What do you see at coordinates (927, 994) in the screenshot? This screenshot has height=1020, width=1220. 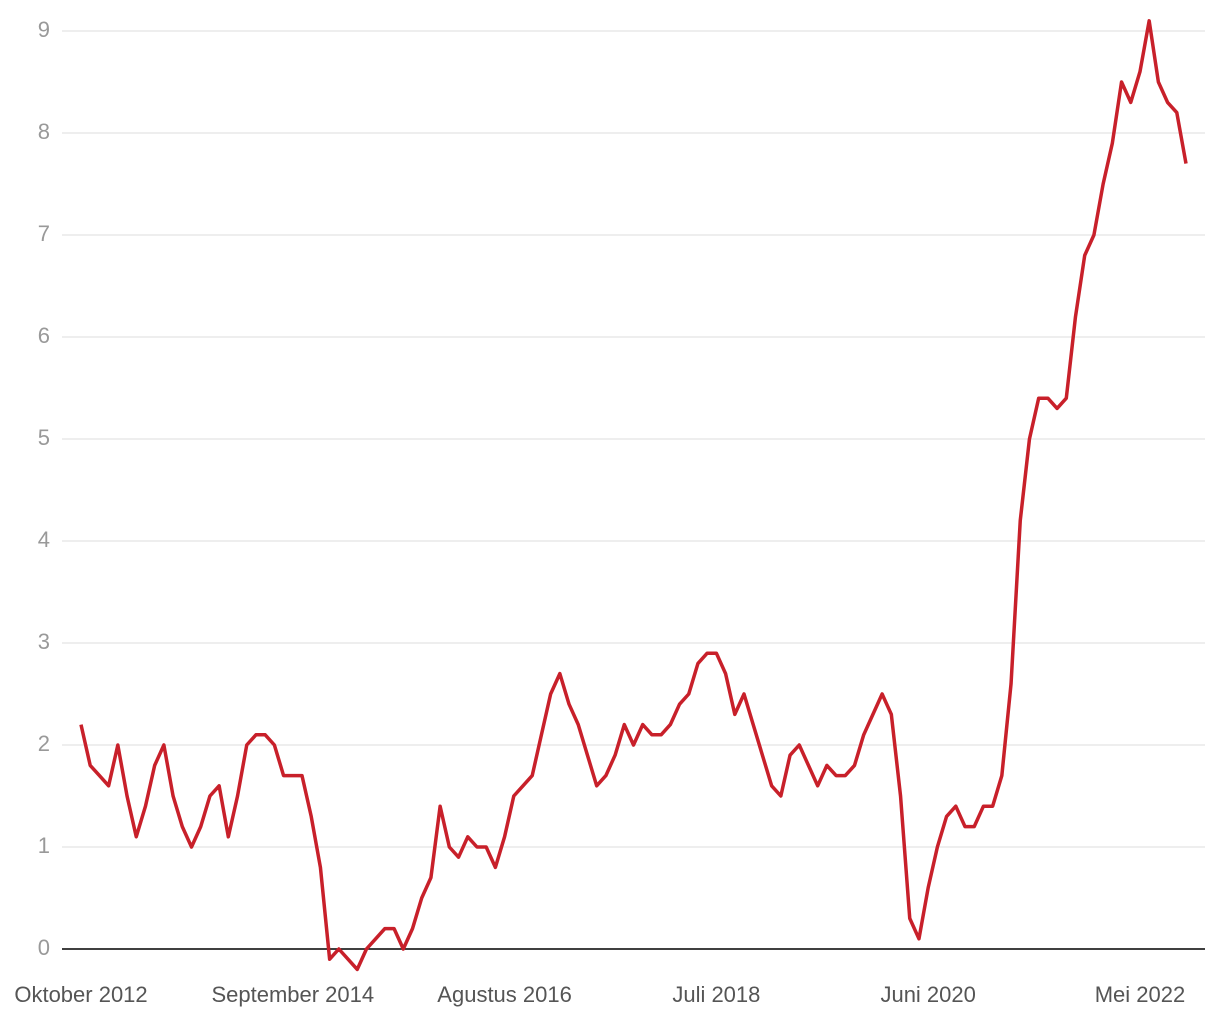 I see `x-tick-label: Juni 2020` at bounding box center [927, 994].